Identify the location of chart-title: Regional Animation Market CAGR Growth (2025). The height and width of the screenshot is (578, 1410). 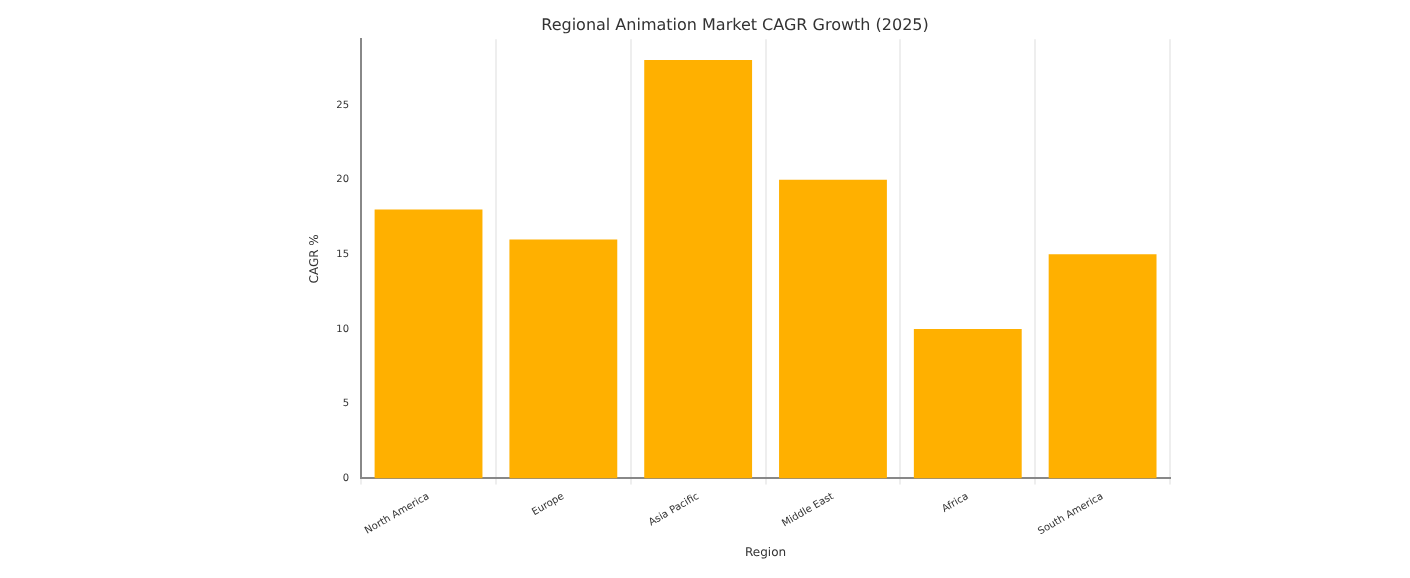
(735, 24).